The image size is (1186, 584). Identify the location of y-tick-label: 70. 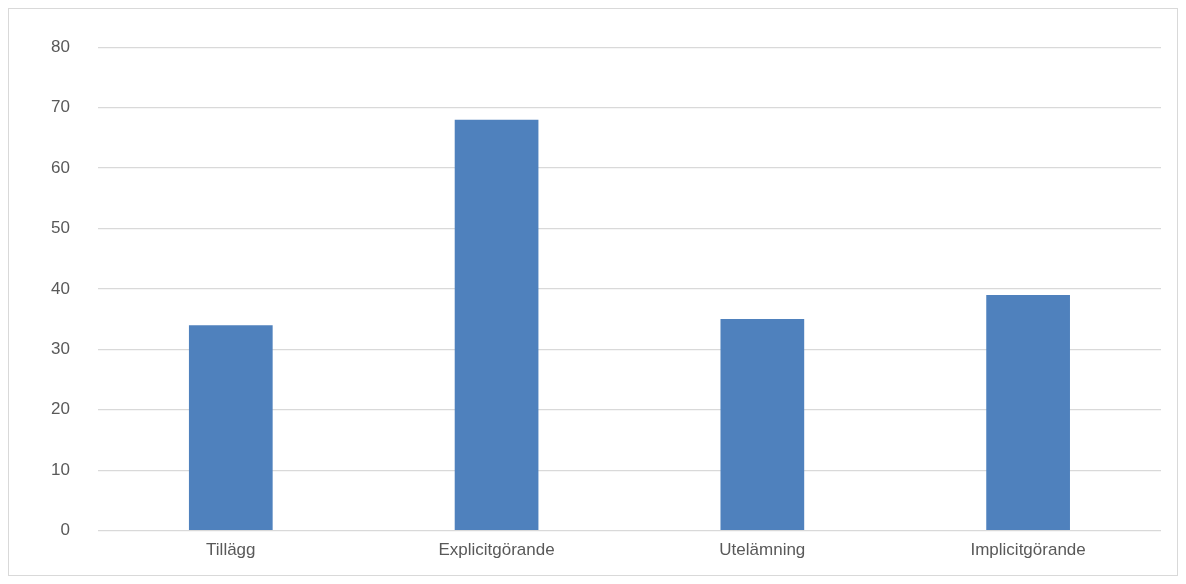
(60, 107).